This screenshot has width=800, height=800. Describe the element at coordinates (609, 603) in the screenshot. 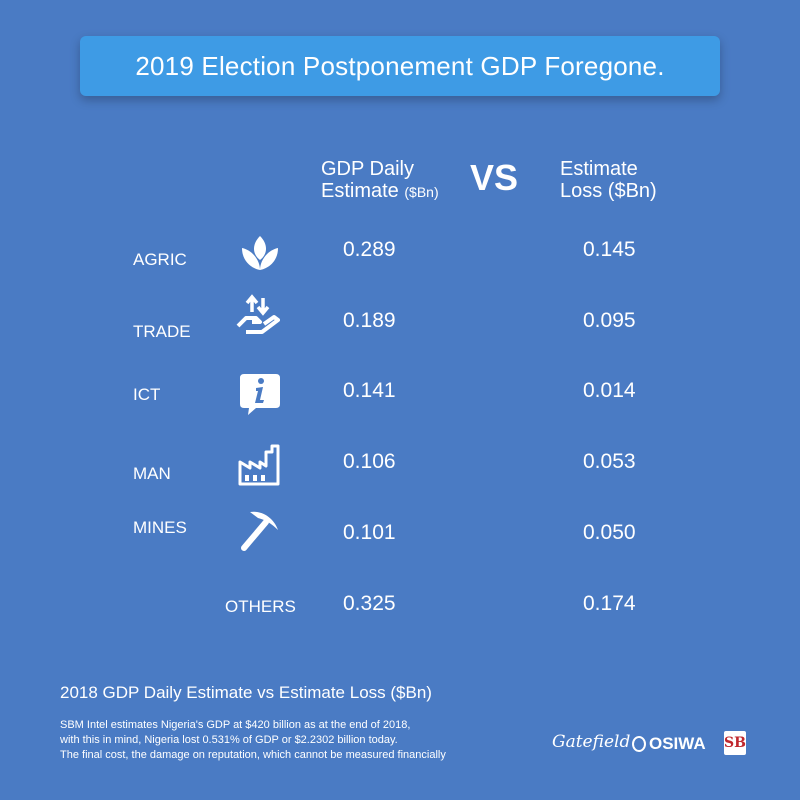

I see `estimate-loss-value-others: 0.174` at that location.